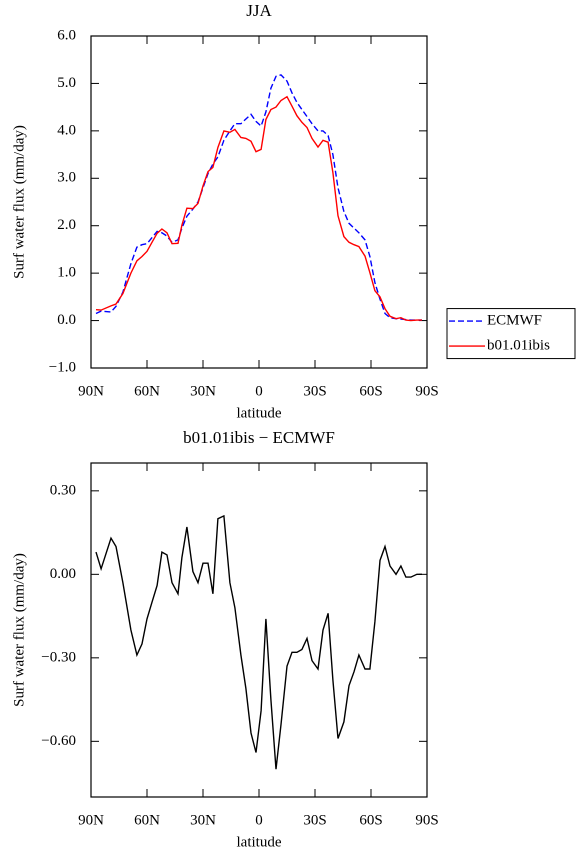 Image resolution: width=577 pixels, height=851 pixels. Describe the element at coordinates (259, 10) in the screenshot. I see `chart-title: JJA` at that location.